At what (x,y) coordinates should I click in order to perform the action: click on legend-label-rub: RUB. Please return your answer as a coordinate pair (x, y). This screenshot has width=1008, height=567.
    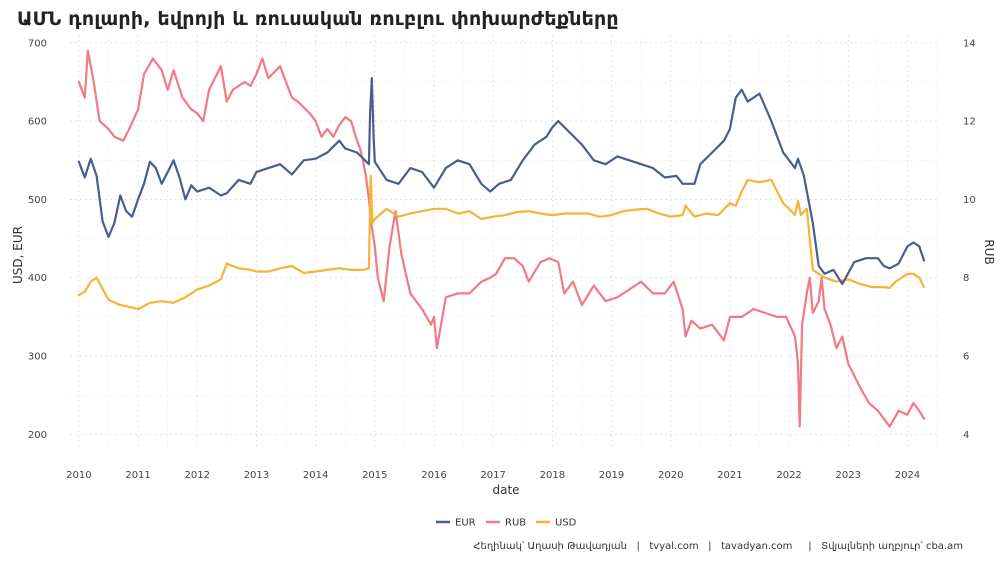
    Looking at the image, I should click on (515, 523).